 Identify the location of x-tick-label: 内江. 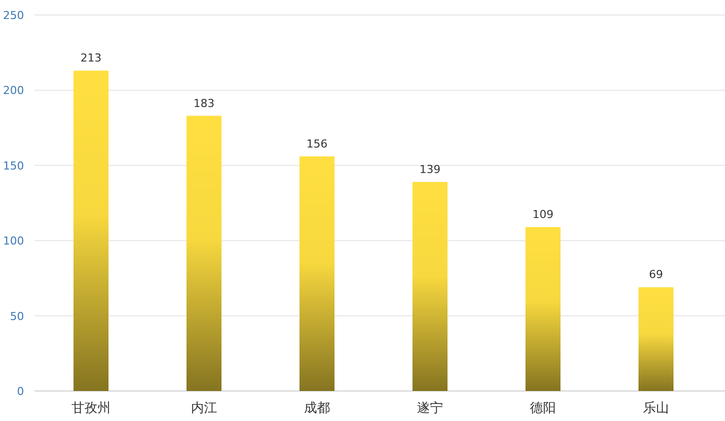
(204, 408).